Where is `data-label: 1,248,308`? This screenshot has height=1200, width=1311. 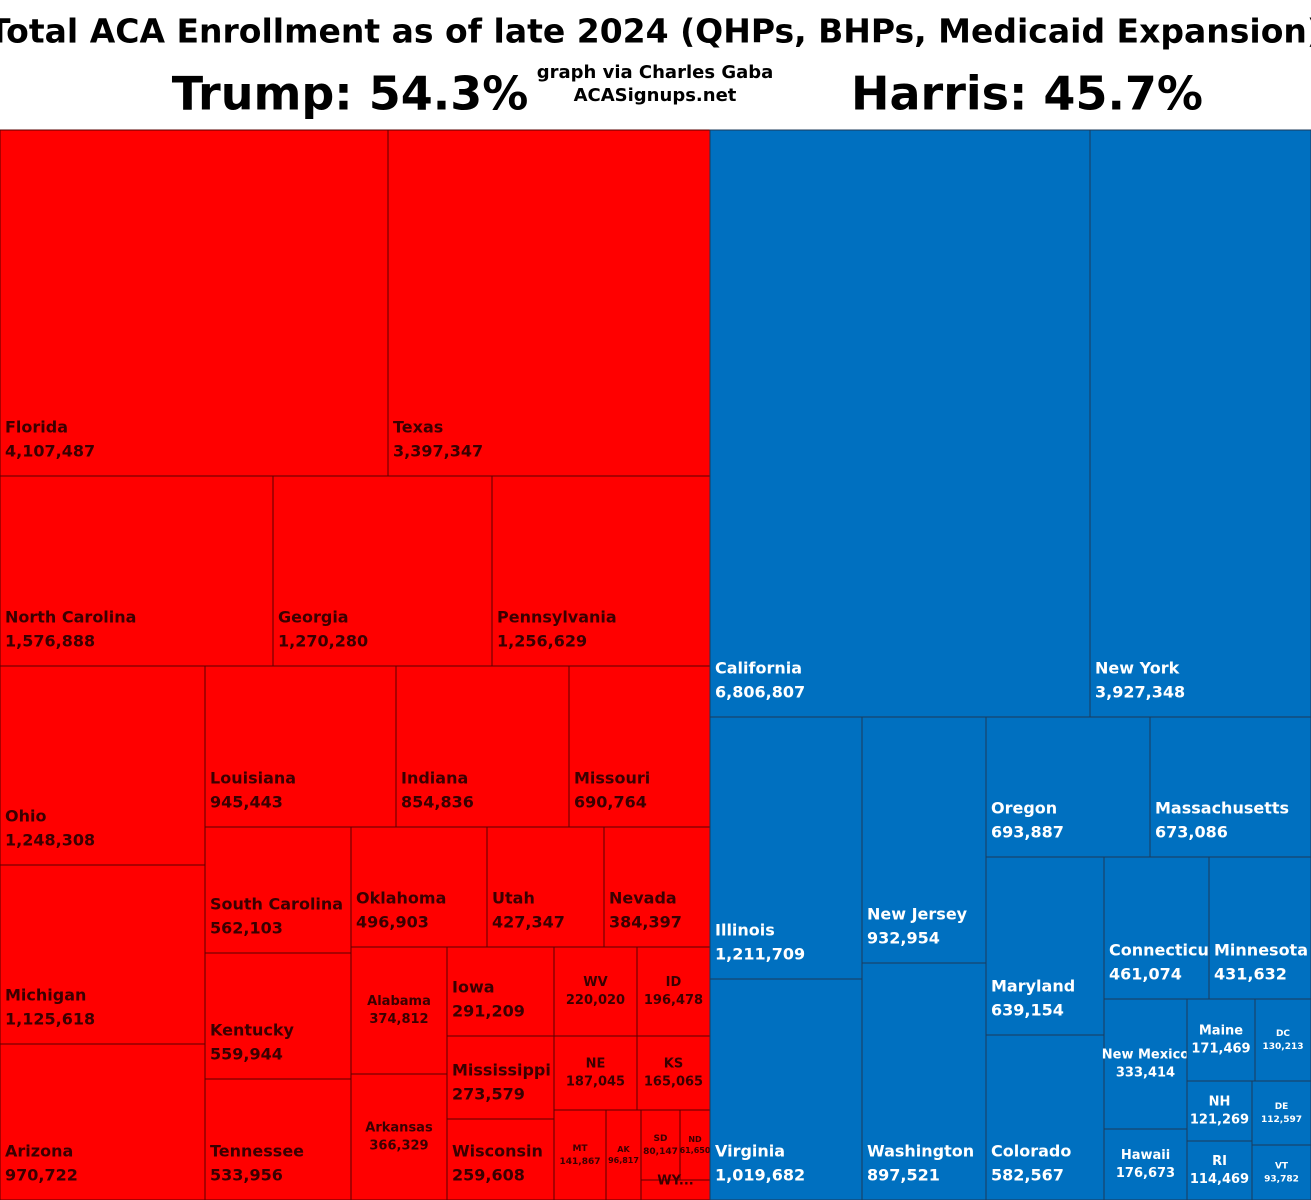 data-label: 1,248,308 is located at coordinates (50, 840).